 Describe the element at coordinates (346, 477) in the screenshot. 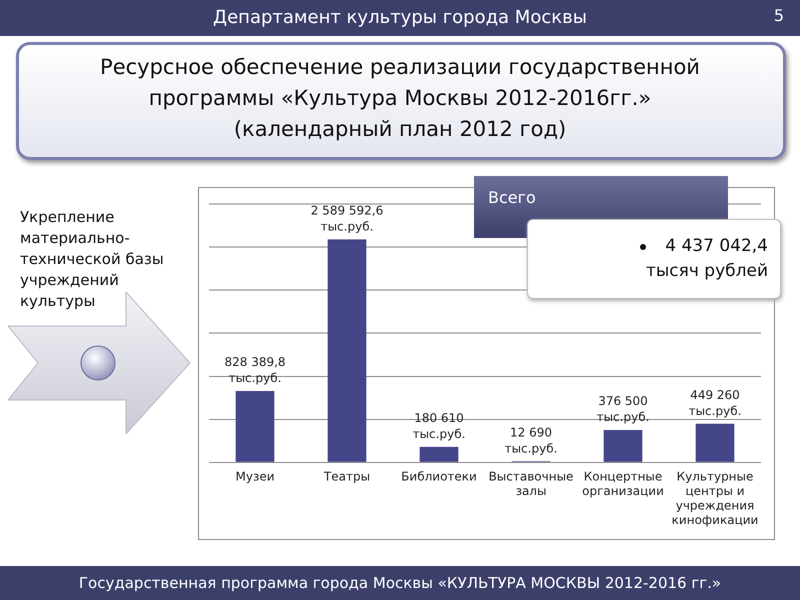

I see `x-tick-label: Театры` at that location.